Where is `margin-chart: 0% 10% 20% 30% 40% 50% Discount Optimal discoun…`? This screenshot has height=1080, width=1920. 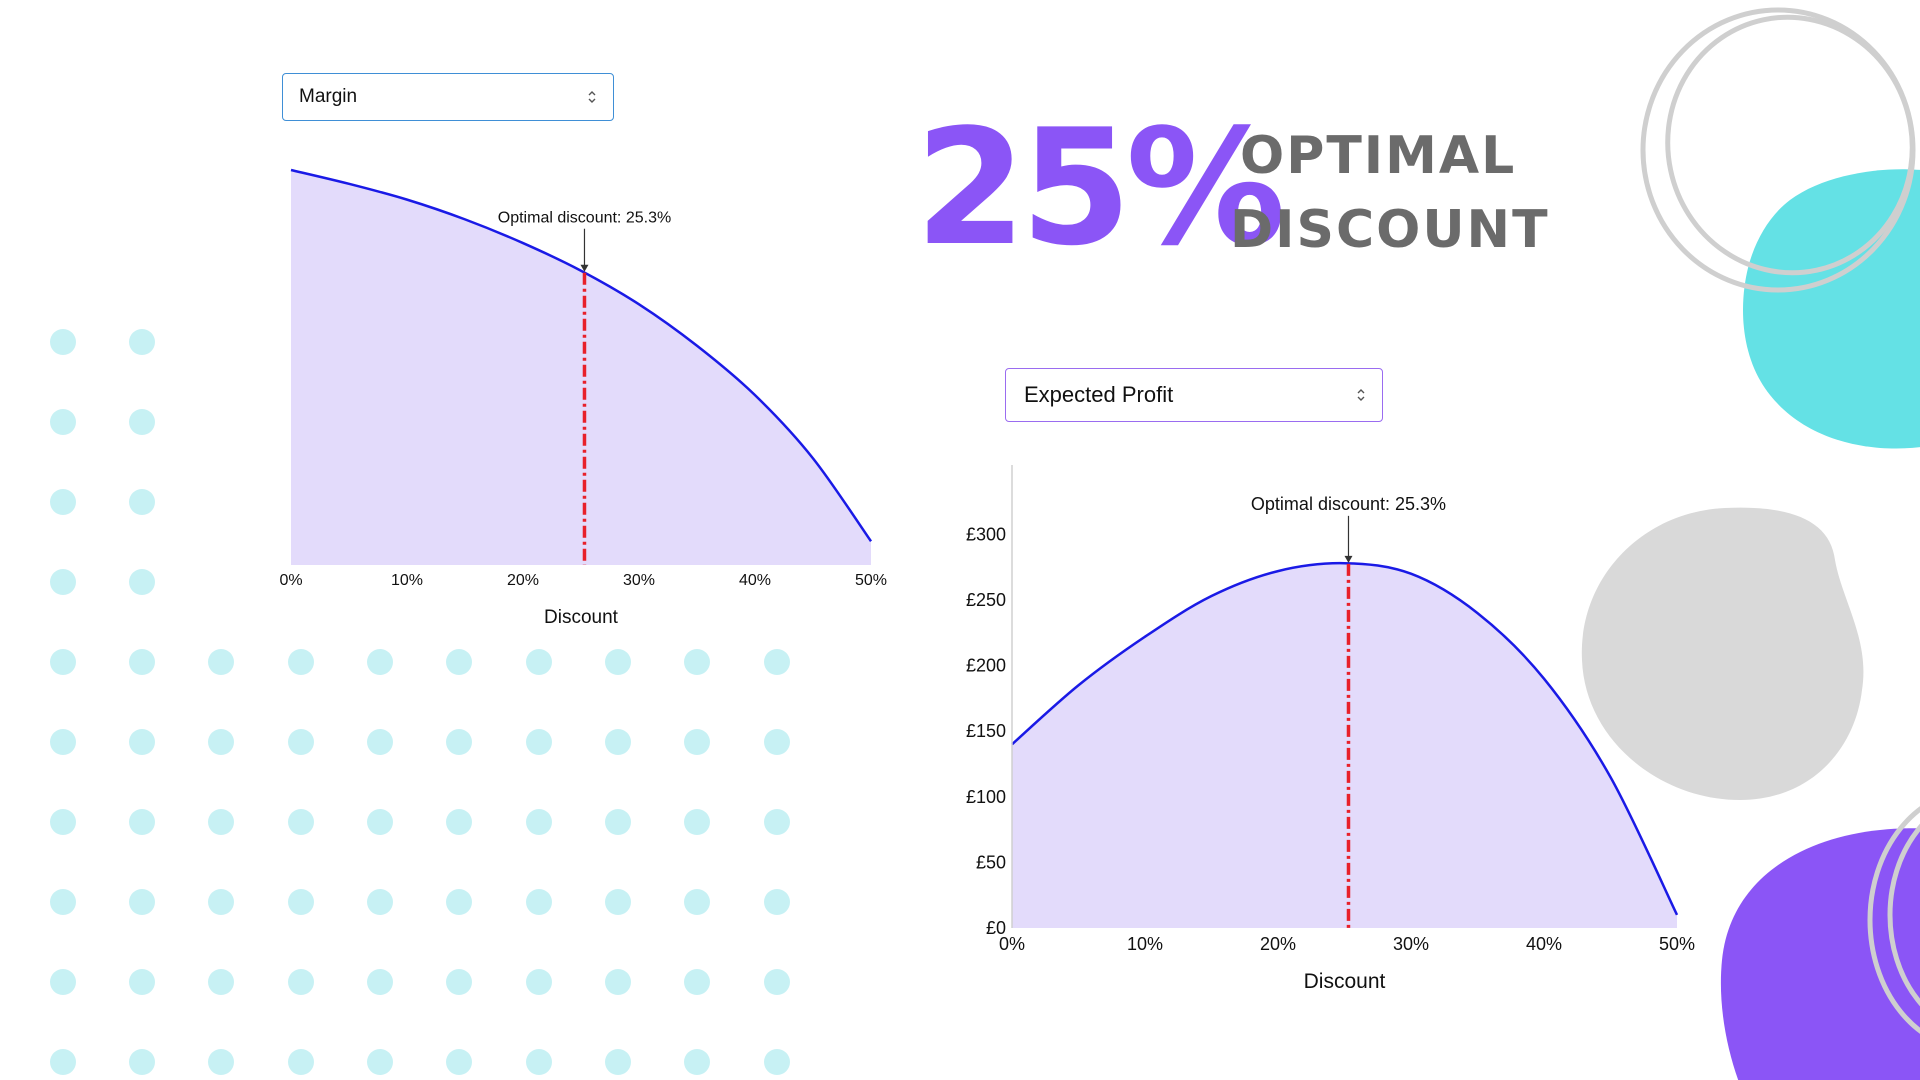 margin-chart: 0% 10% 20% 30% 40% 50% Discount Optimal discoun… is located at coordinates (583, 398).